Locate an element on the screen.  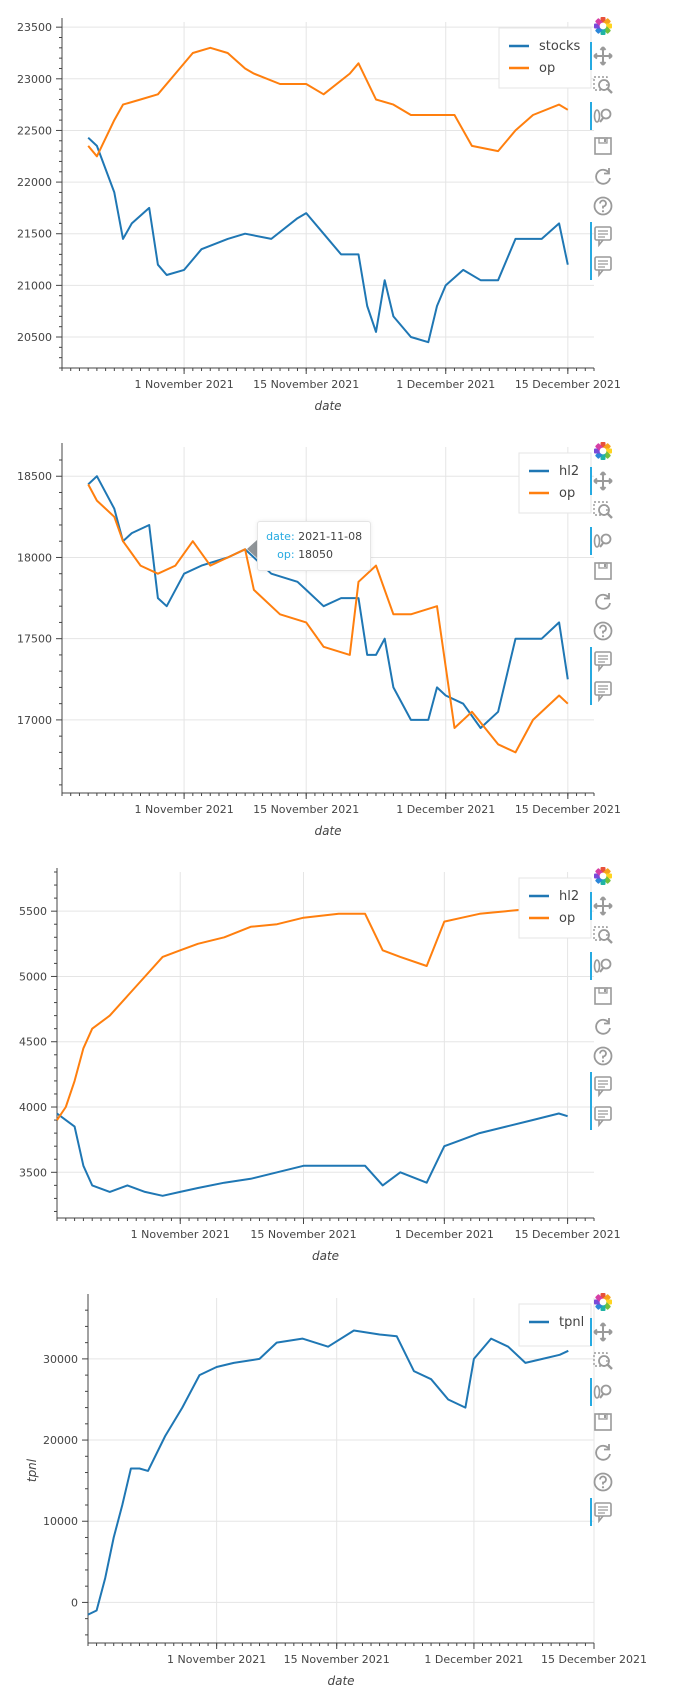
hover-icon is located at coordinates (603, 1512).